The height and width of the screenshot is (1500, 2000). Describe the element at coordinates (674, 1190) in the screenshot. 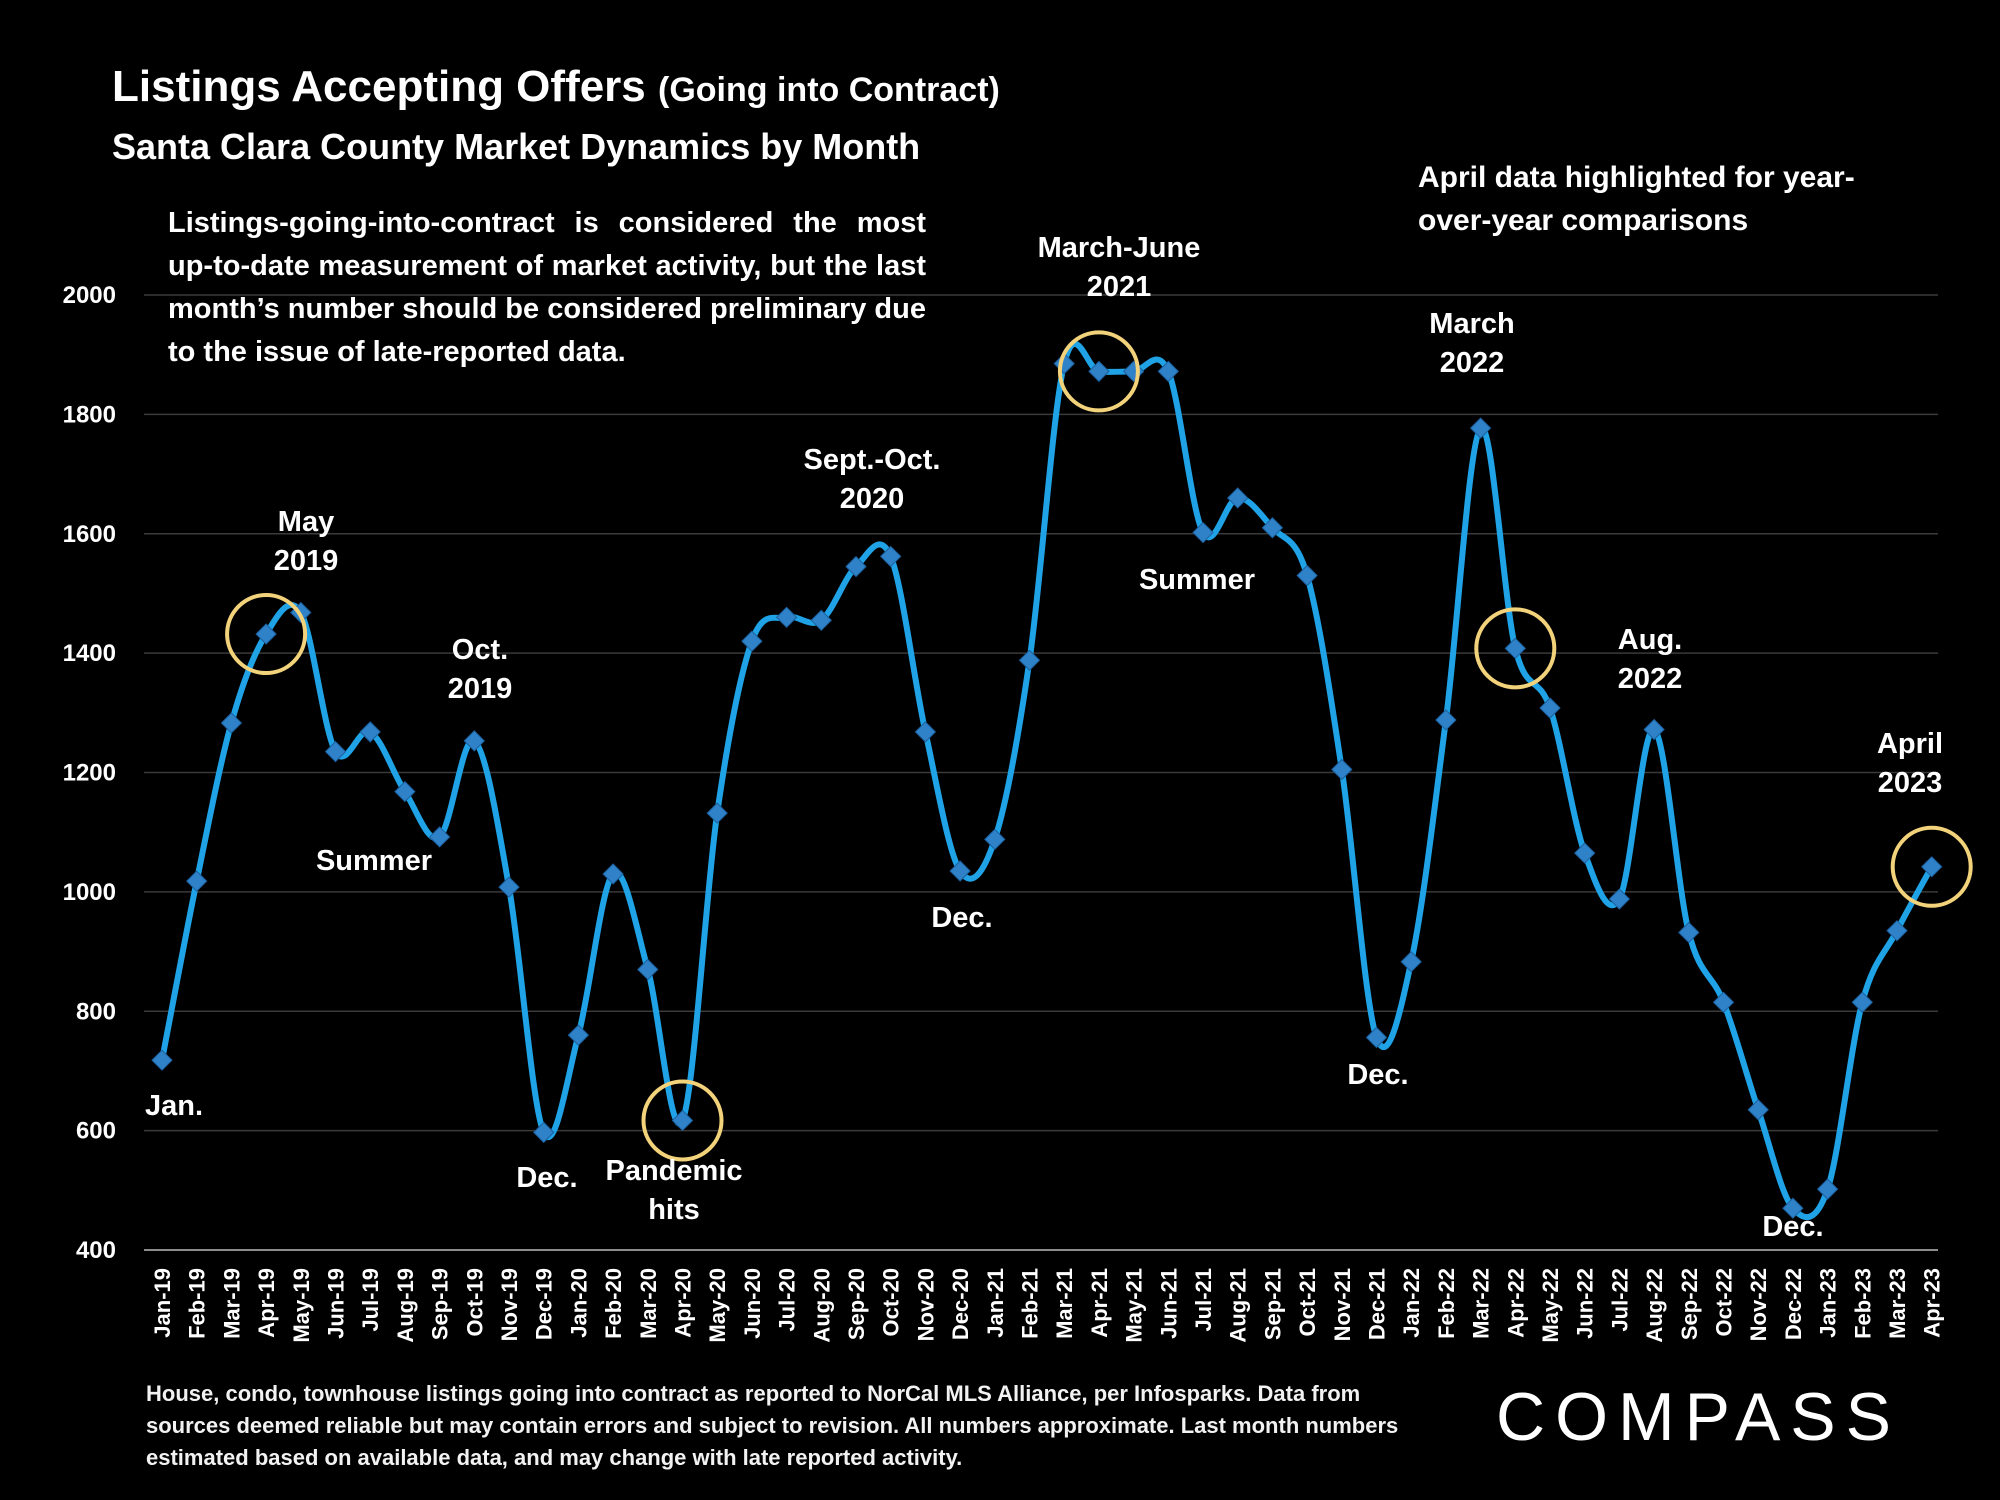

I see `annotation-label: Pandemic hits` at that location.